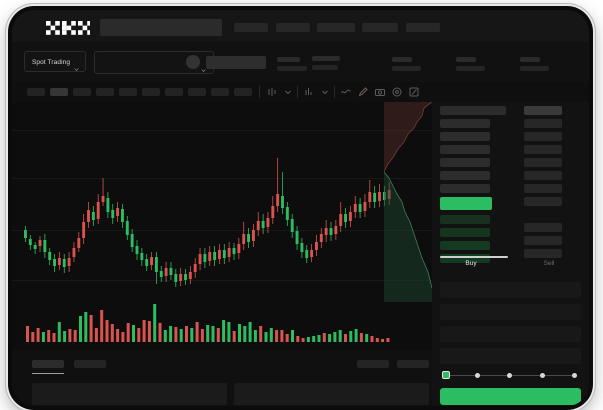  I want to click on top-navigation-bar, so click(300, 26).